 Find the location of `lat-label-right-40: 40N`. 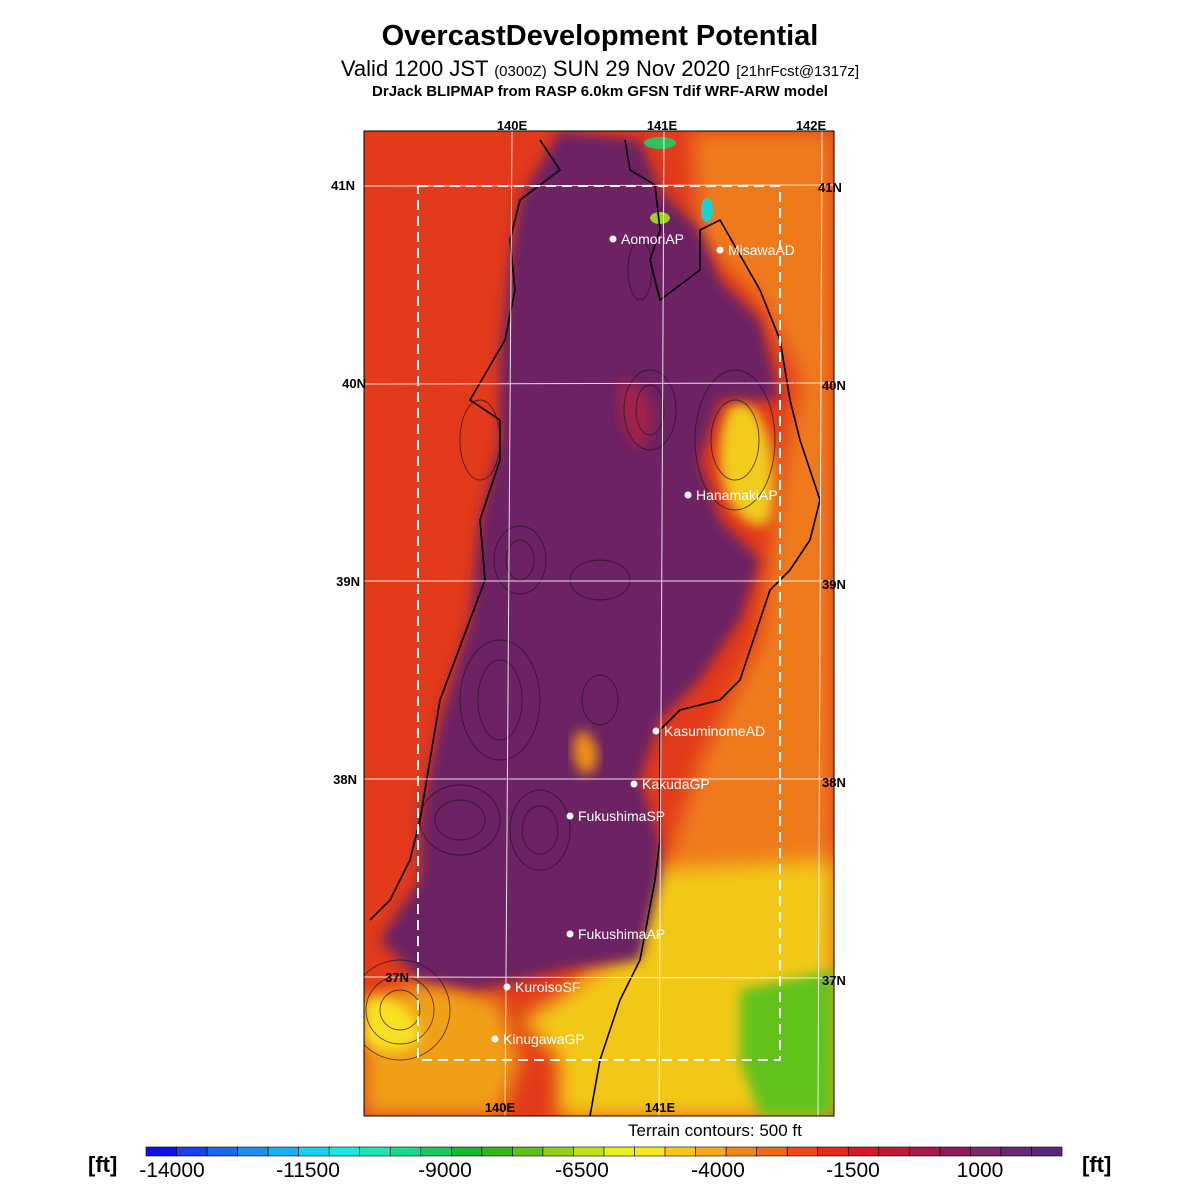

lat-label-right-40: 40N is located at coordinates (834, 385).